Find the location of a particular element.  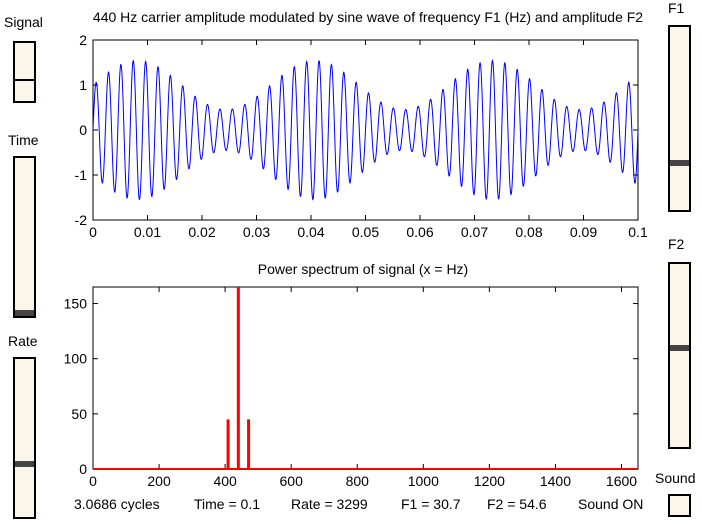

spectrum-xtick-label: 800 is located at coordinates (358, 481).